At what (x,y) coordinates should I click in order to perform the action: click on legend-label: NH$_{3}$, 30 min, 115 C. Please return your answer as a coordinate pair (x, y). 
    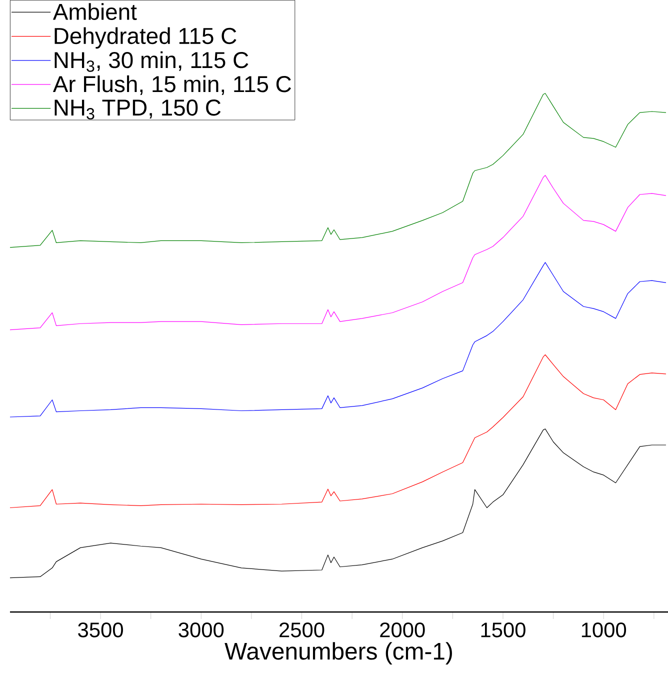
    Looking at the image, I should click on (151, 61).